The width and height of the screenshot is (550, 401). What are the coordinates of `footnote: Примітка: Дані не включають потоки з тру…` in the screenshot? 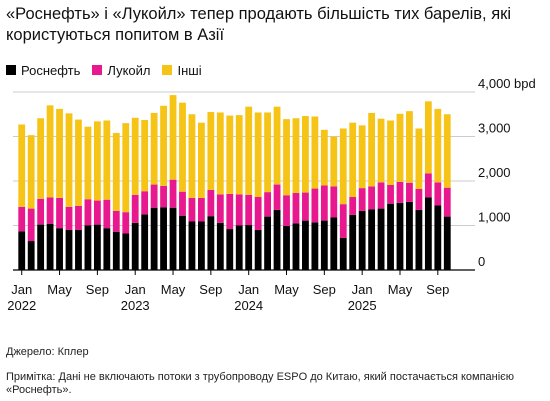 It's located at (260, 383).